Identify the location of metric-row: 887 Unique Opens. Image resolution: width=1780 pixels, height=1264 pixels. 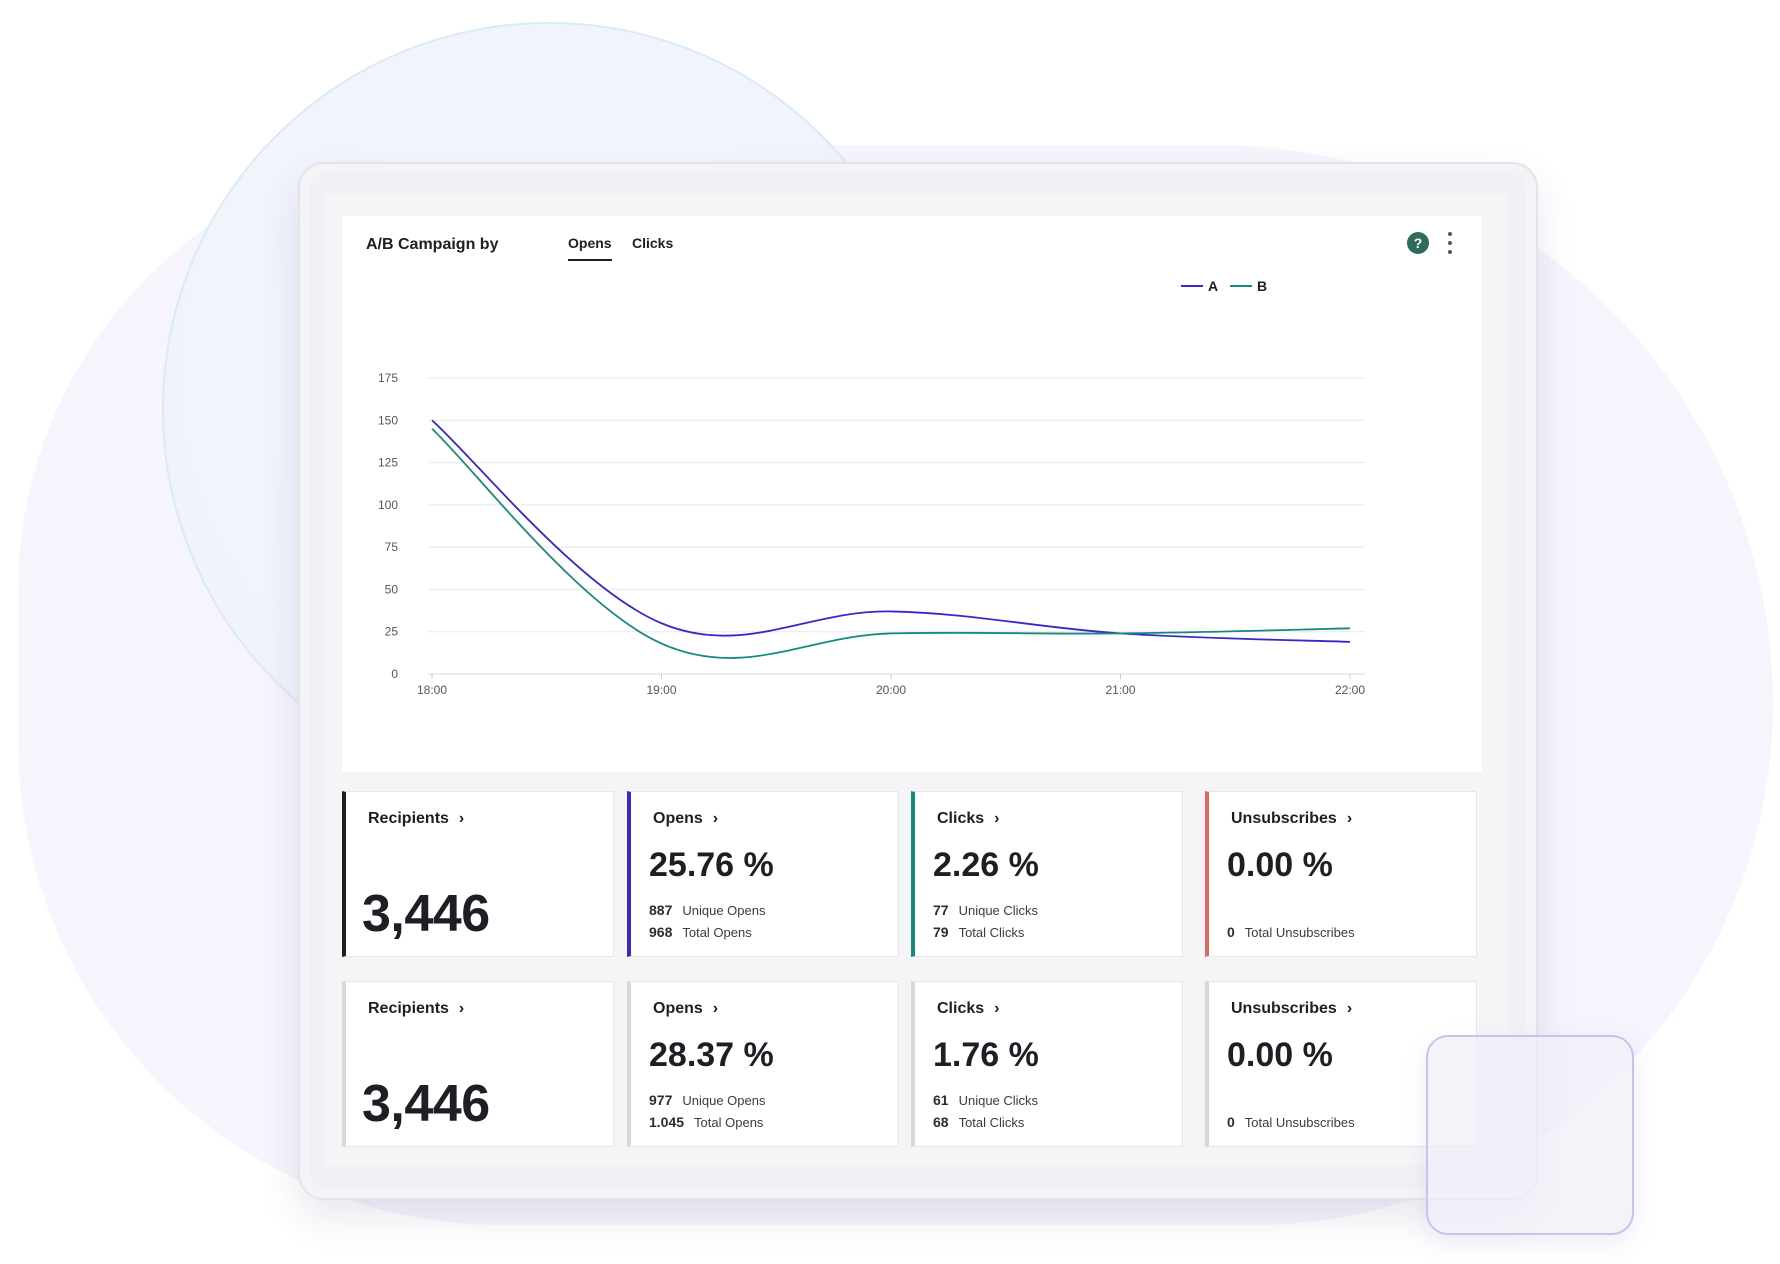
(707, 910).